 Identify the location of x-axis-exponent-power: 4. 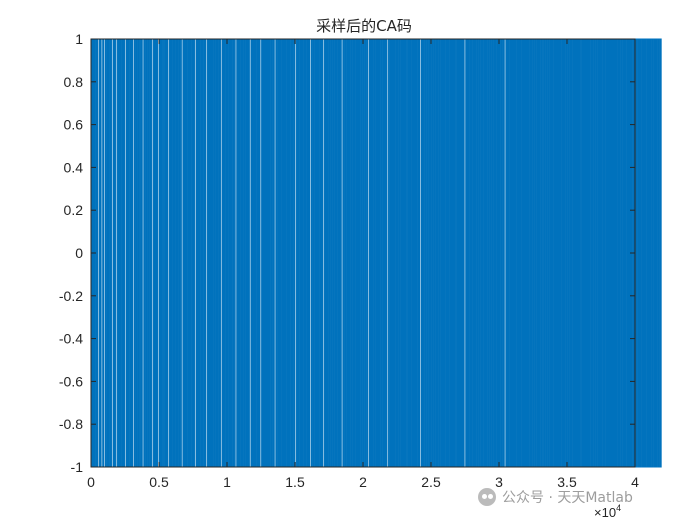
(618, 508).